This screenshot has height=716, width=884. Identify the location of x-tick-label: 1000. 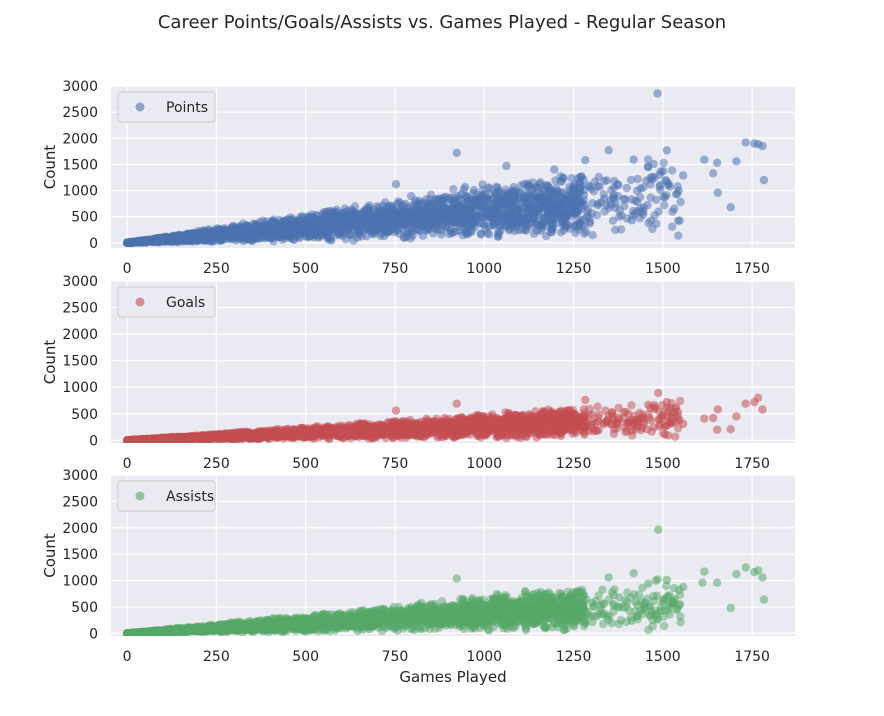
(484, 464).